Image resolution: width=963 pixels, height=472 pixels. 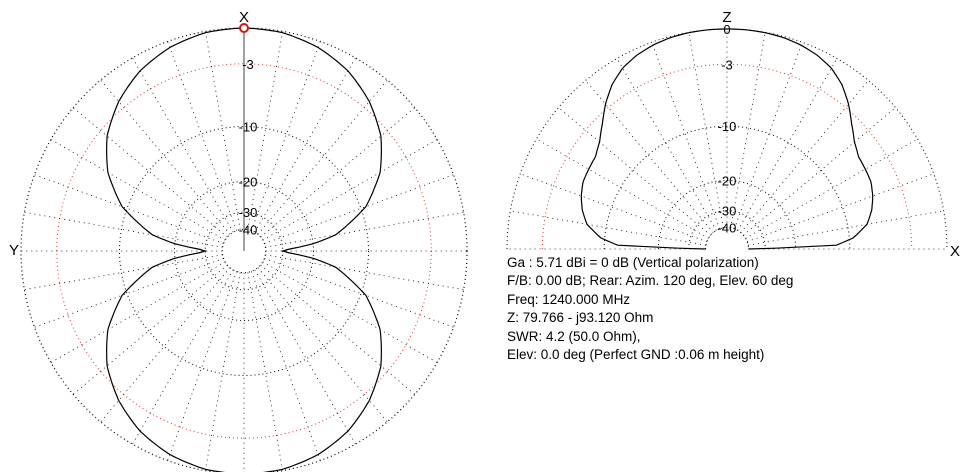 I want to click on elevation-trace, so click(x=727, y=139).